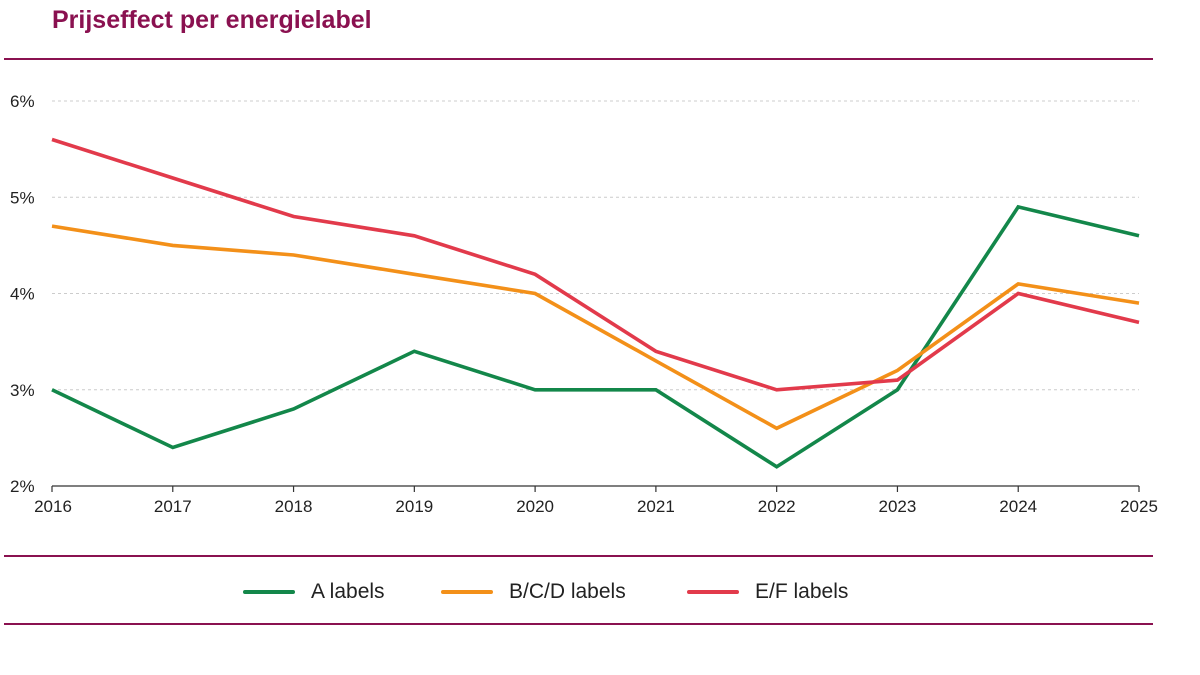 This screenshot has width=1200, height=675. What do you see at coordinates (567, 591) in the screenshot?
I see `legend-label-bcd-labels: B/C/D labels` at bounding box center [567, 591].